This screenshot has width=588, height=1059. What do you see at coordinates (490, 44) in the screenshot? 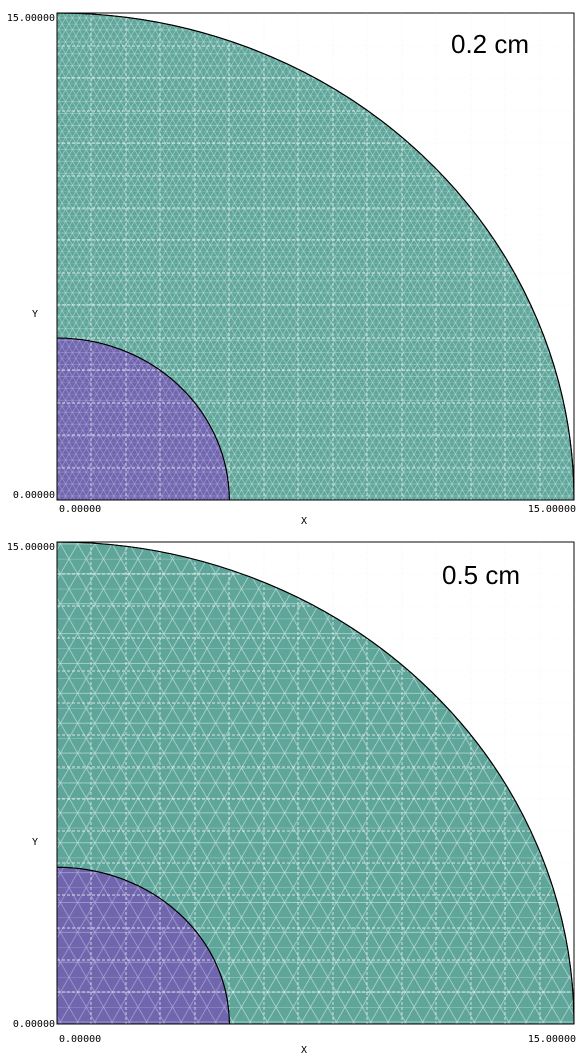
I see `mesh-size-label: 0.2 cm` at bounding box center [490, 44].